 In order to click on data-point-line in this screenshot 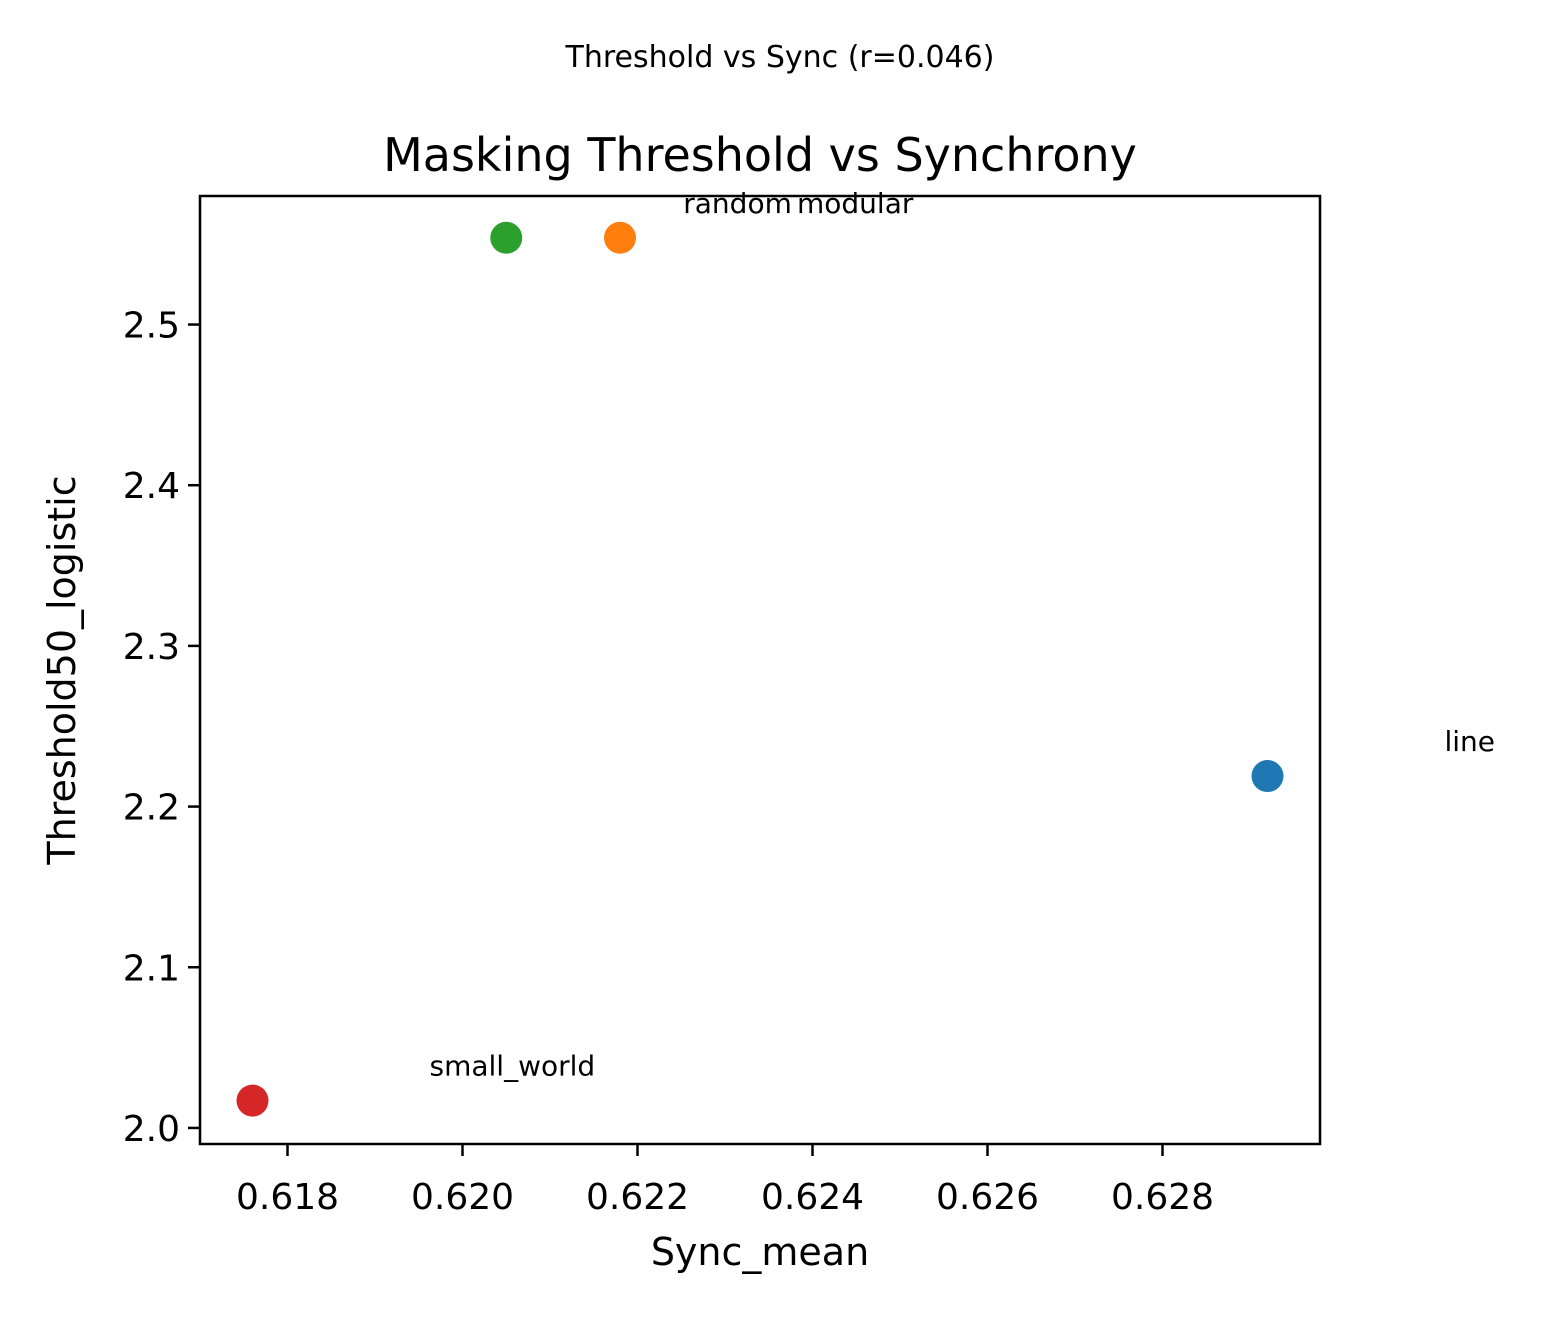, I will do `click(1268, 776)`.